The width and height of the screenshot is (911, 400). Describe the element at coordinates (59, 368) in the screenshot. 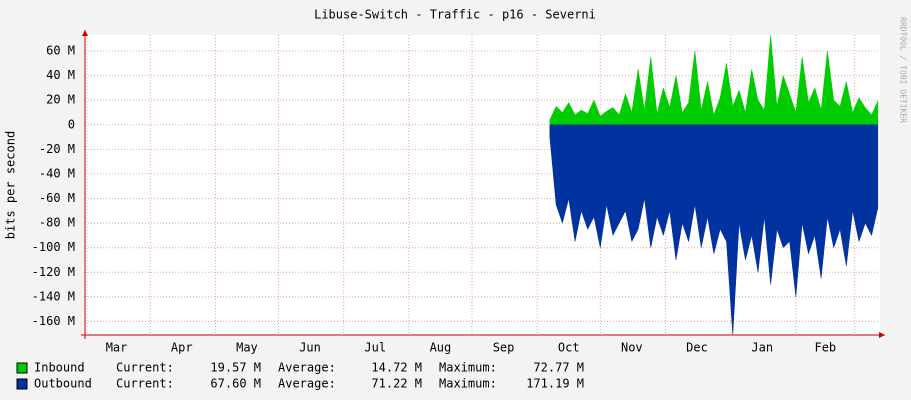

I see `legend-label: Inbound` at that location.